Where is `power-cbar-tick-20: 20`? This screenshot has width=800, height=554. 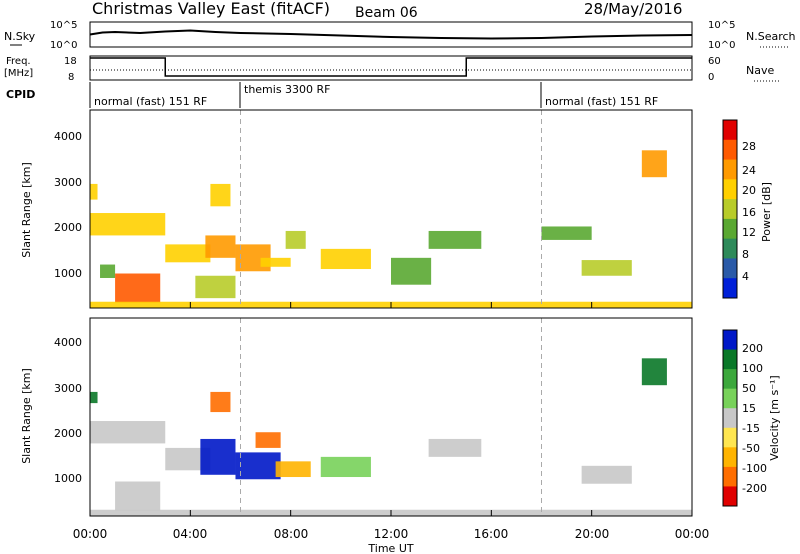 power-cbar-tick-20: 20 is located at coordinates (749, 190).